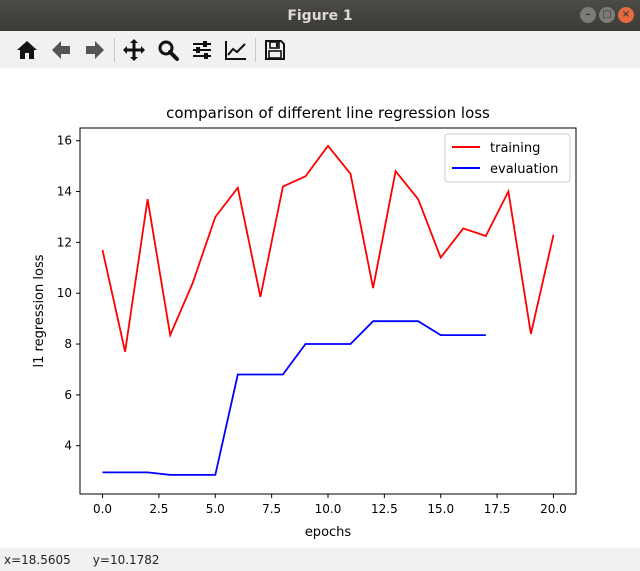  Describe the element at coordinates (328, 509) in the screenshot. I see `x-tick-label: 10.0` at that location.